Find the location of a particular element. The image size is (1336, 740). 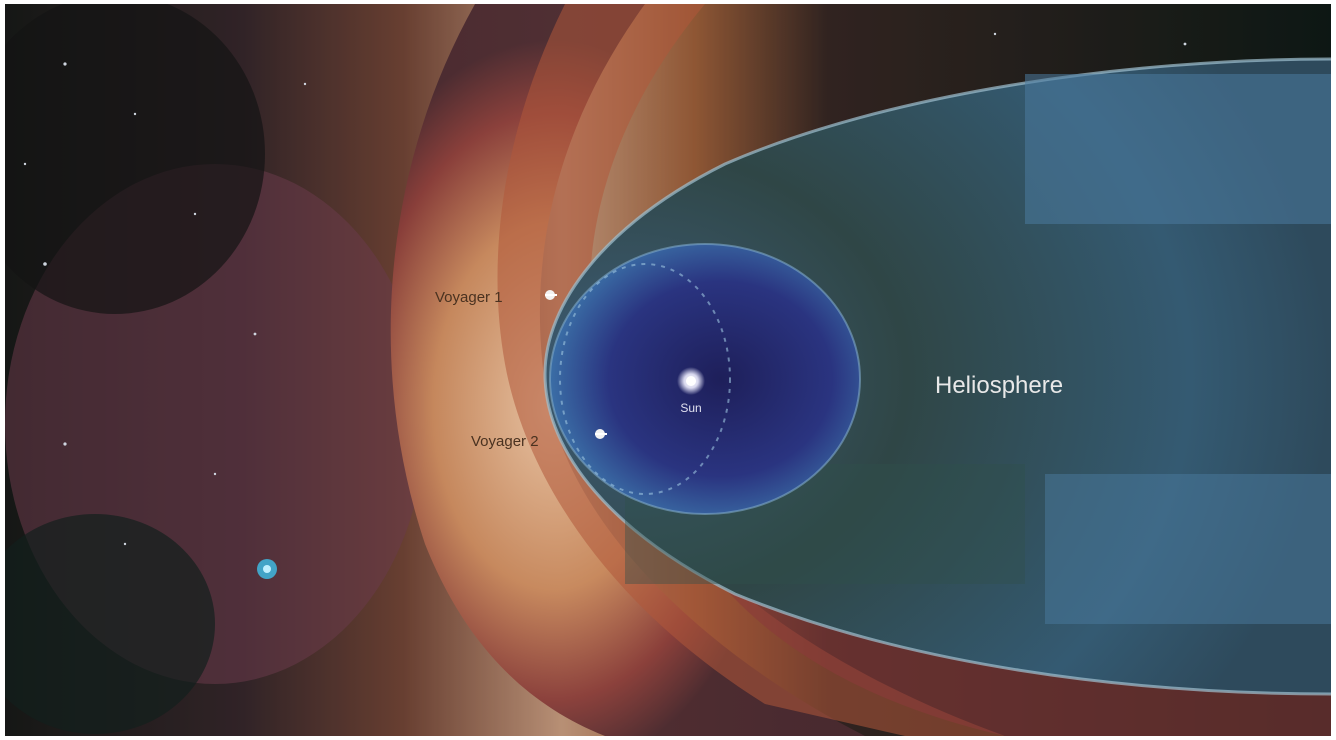

voyager-2-label: Voyager 2 is located at coordinates (505, 441).